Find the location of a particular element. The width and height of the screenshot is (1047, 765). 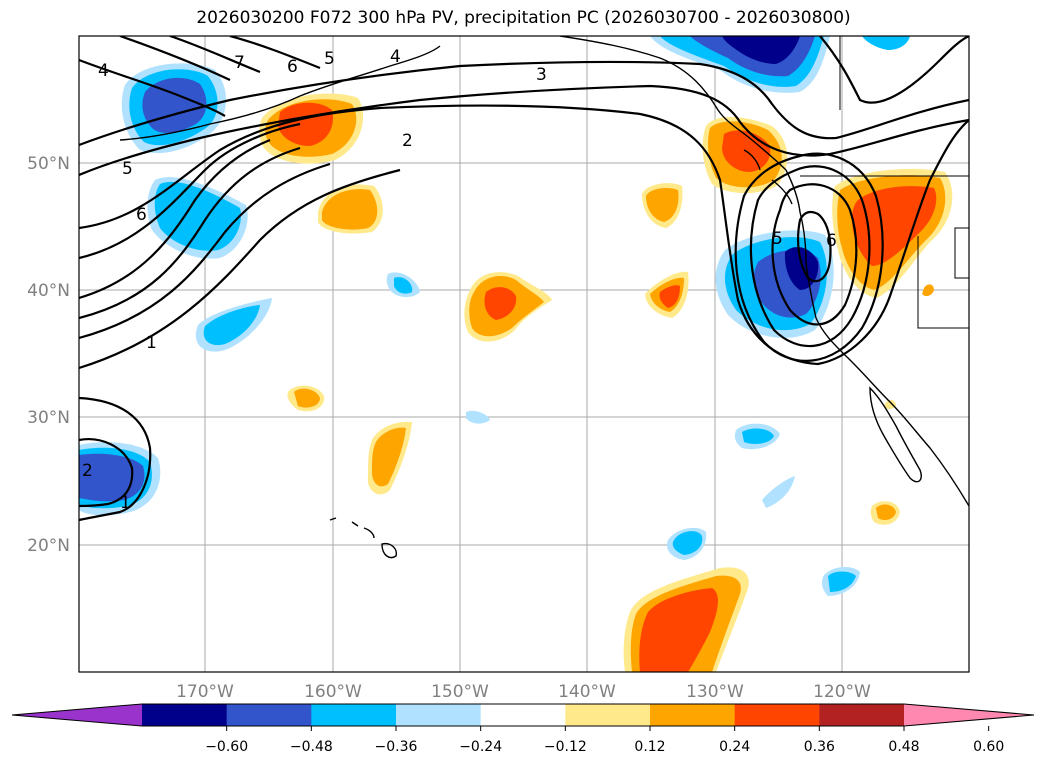

contour-label-6-trough: 6 is located at coordinates (831, 241).